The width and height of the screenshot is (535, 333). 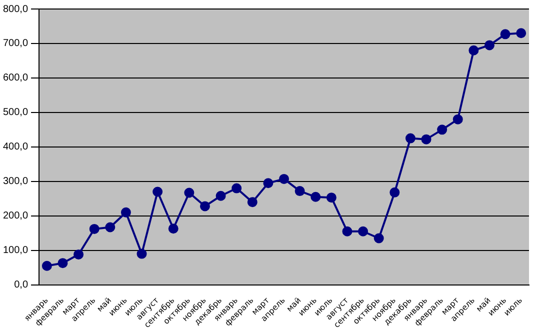 I want to click on y-tick-label: 800,0, so click(x=15, y=9).